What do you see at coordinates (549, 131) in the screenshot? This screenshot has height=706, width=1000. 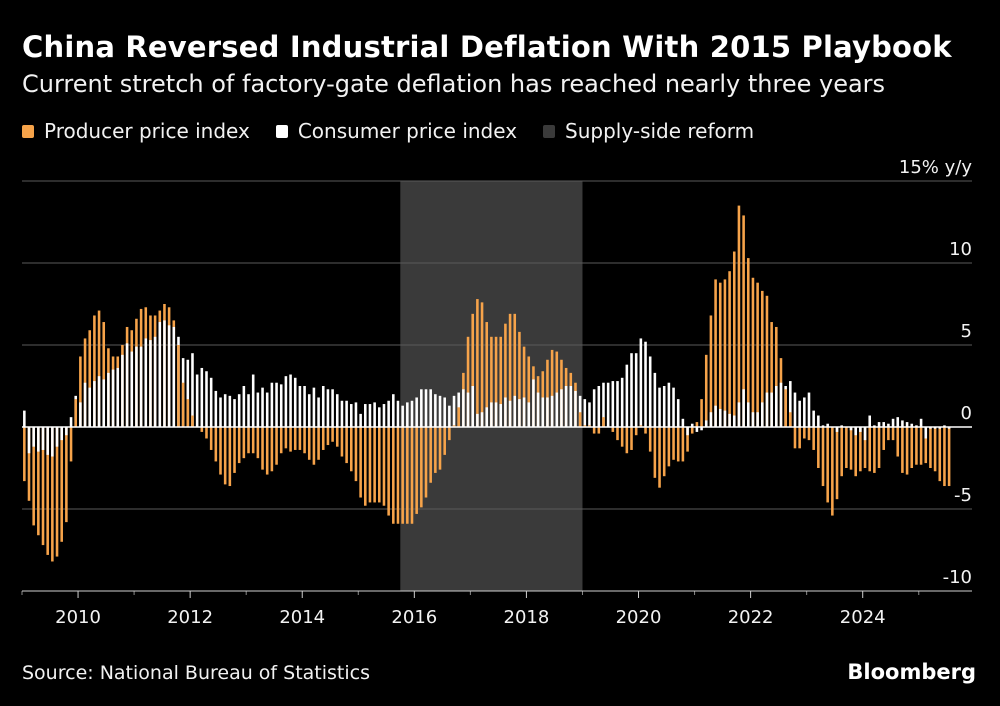 I see `legend-swatch-reform` at bounding box center [549, 131].